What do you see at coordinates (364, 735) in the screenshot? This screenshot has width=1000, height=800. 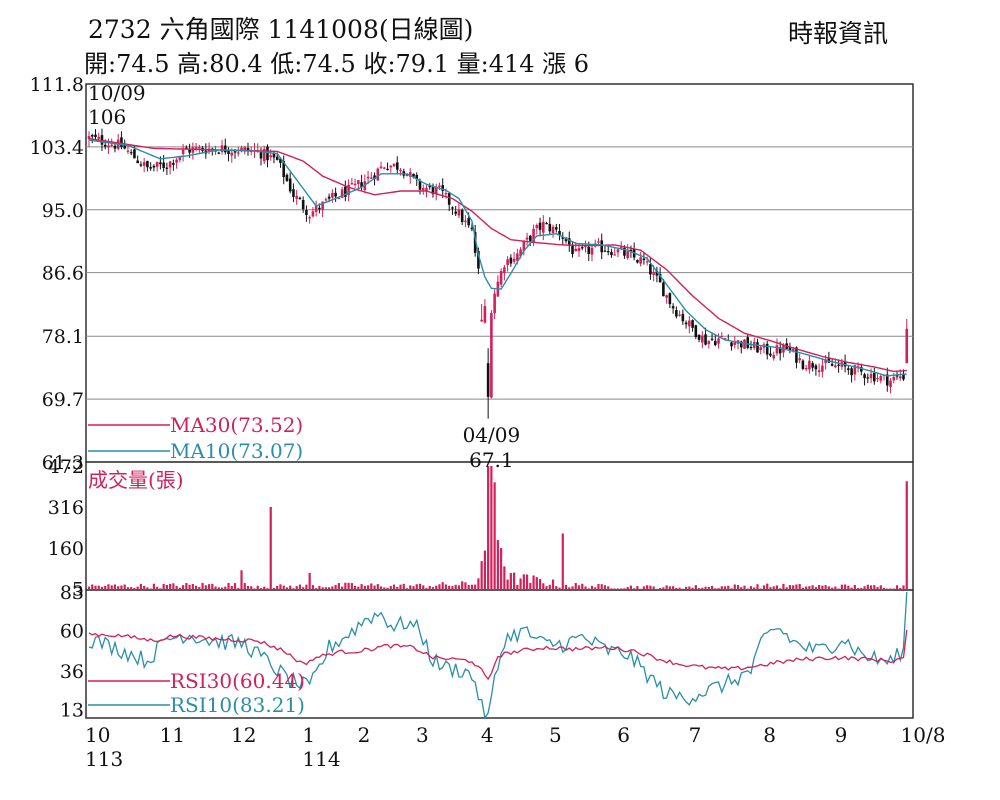 I see `x-tick-label: 2` at bounding box center [364, 735].